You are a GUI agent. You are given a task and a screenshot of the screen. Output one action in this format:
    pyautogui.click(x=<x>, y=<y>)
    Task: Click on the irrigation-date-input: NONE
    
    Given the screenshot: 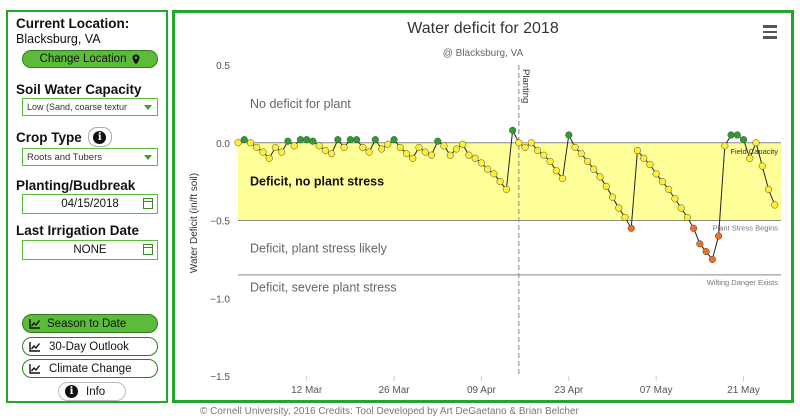 What is the action you would take?
    pyautogui.click(x=90, y=250)
    